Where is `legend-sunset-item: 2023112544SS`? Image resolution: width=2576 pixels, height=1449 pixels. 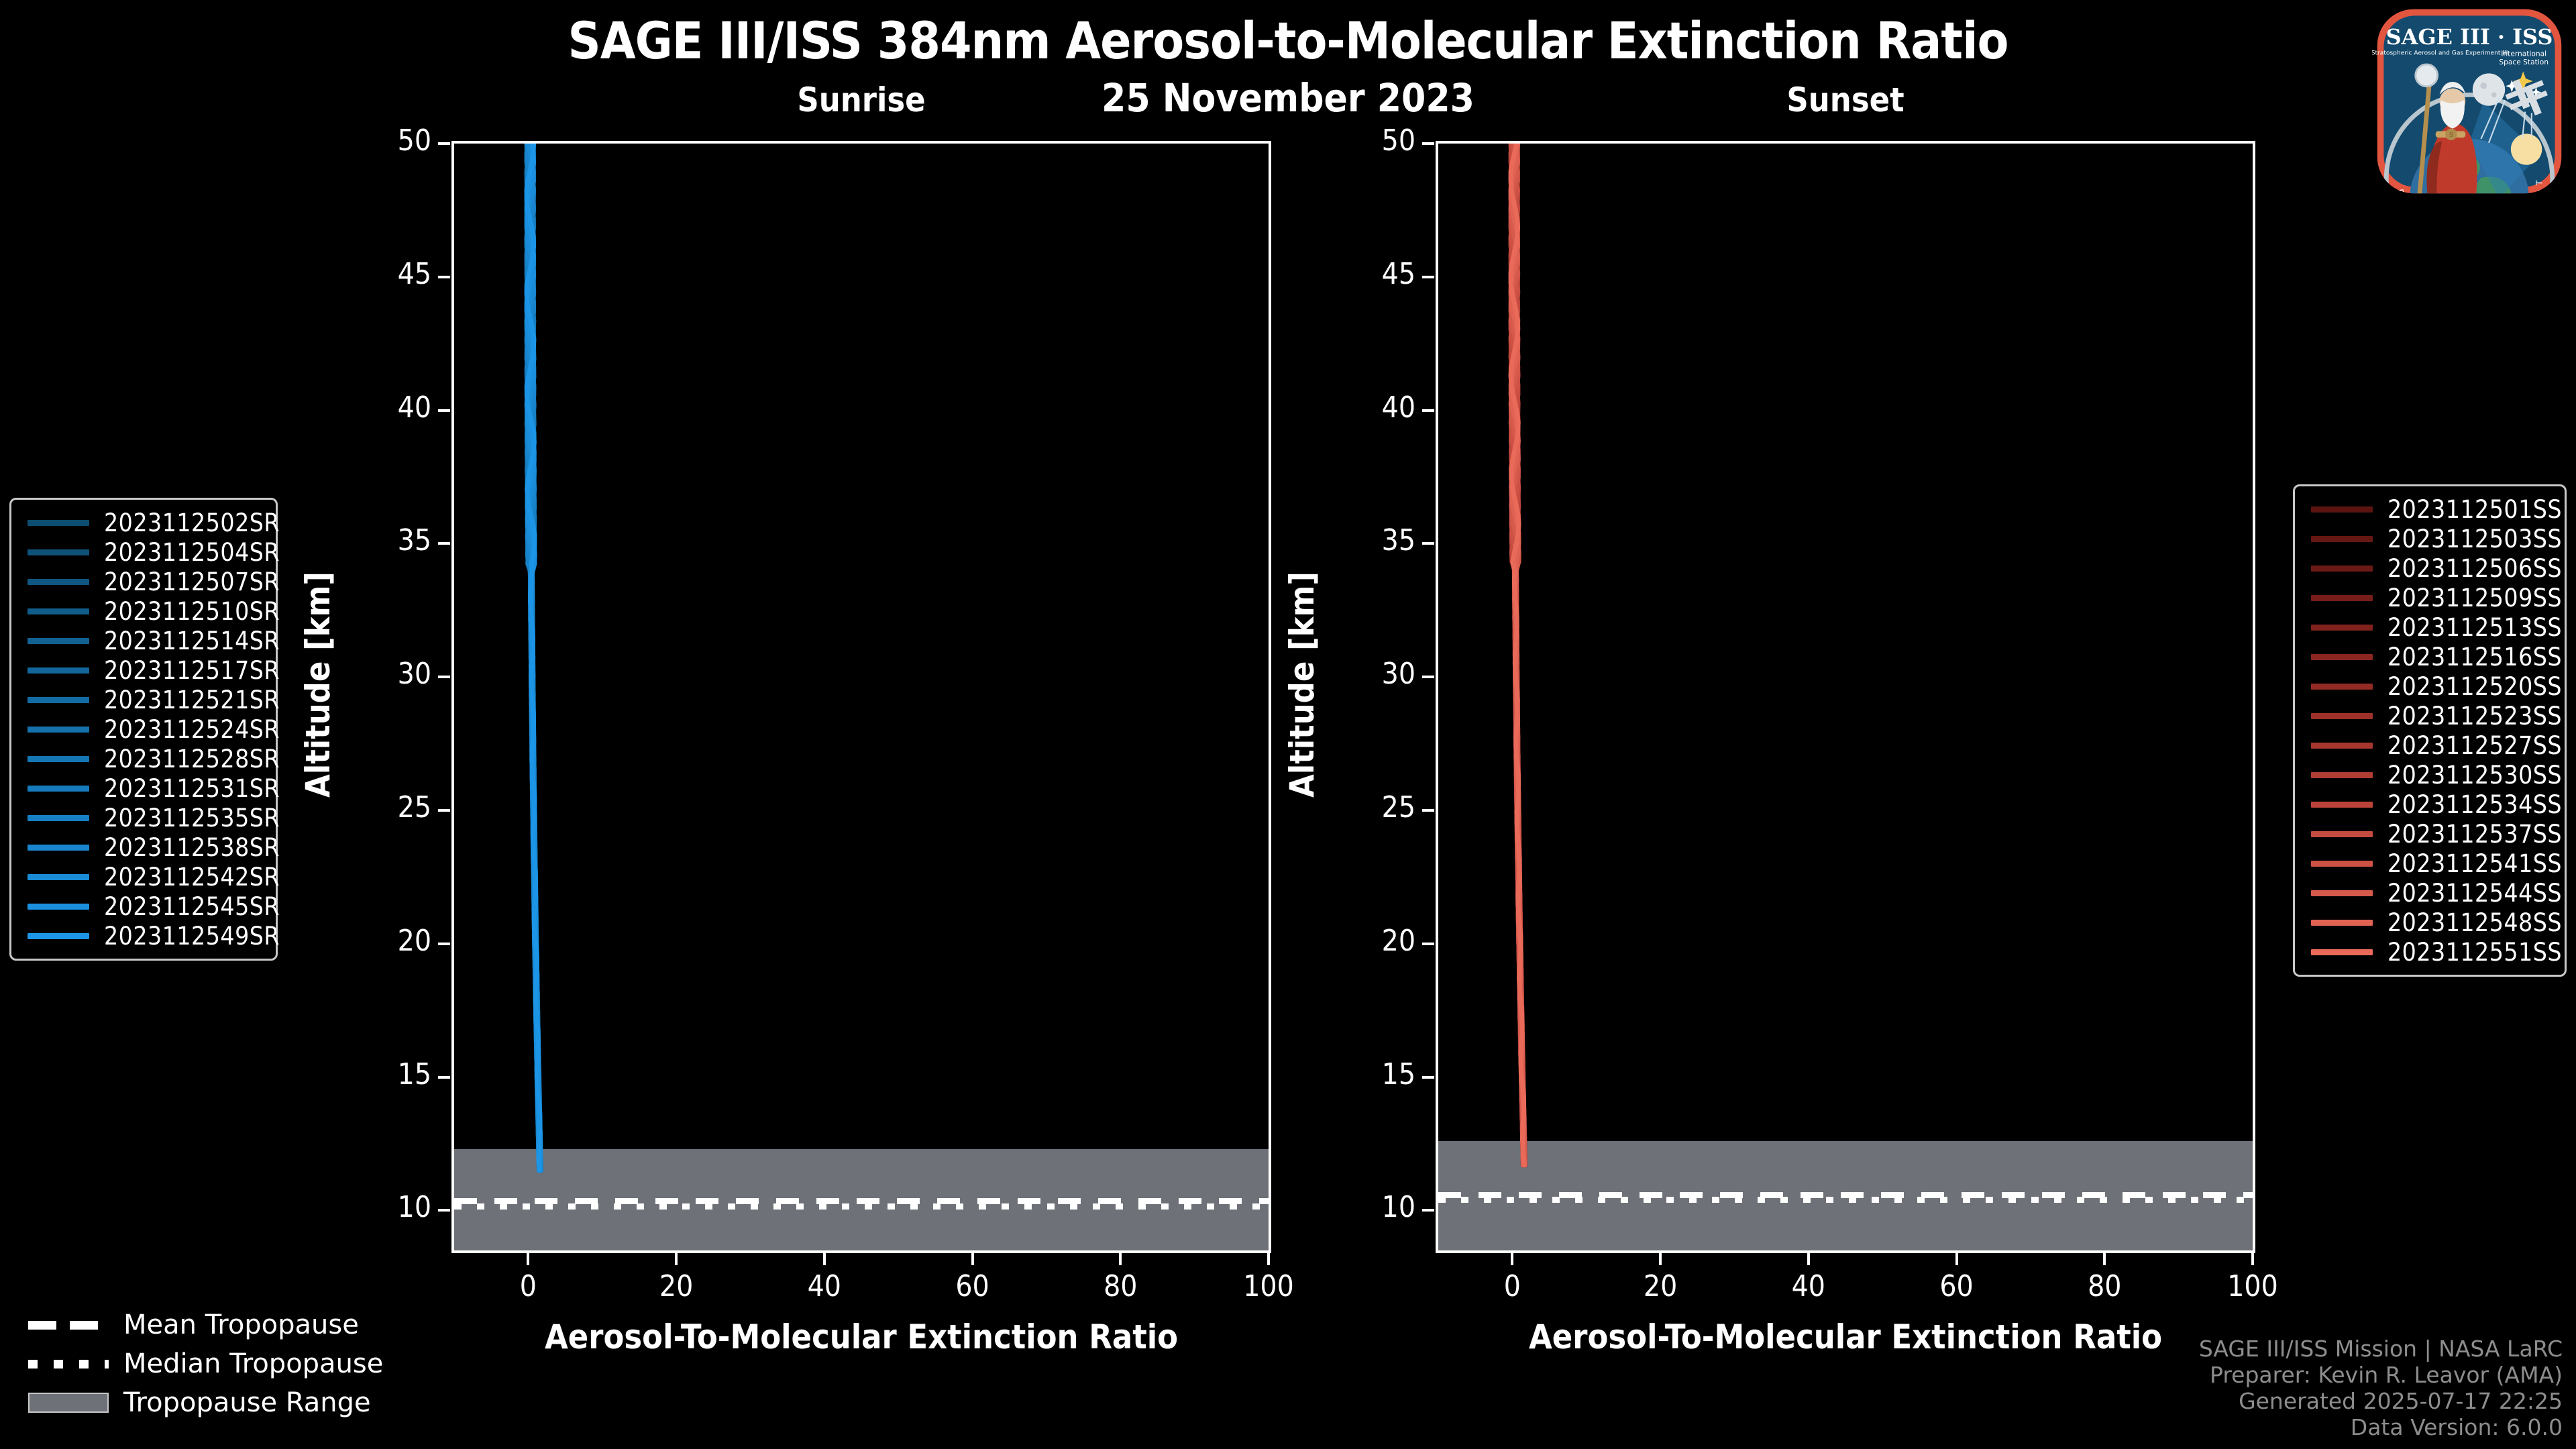 legend-sunset-item: 2023112544SS is located at coordinates (2433, 893).